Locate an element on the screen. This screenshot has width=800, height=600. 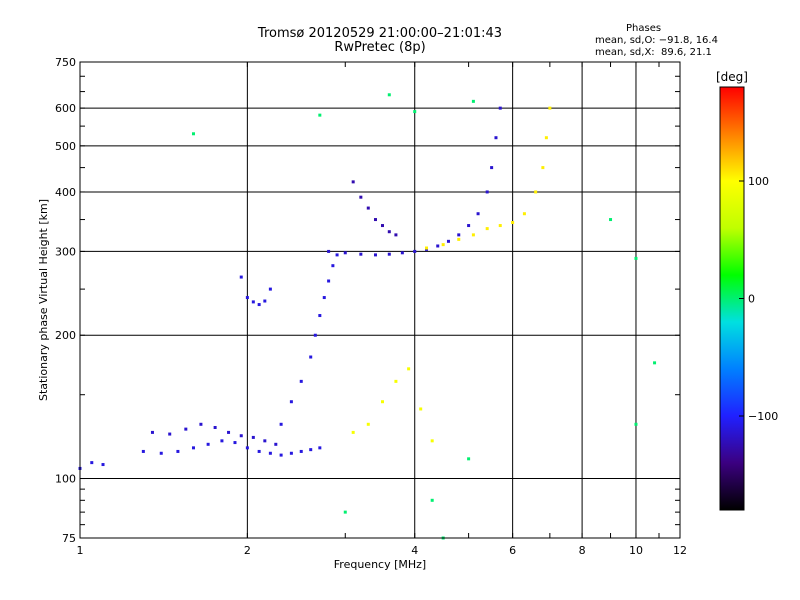
y-tick-label: 75 is located at coordinates (69, 538).